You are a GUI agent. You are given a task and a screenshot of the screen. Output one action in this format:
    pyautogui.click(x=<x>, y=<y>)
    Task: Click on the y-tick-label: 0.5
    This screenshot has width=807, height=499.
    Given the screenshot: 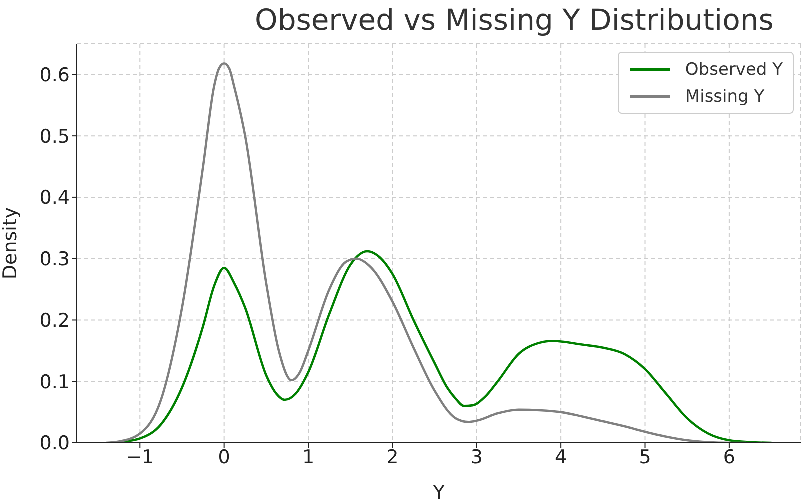 What is the action you would take?
    pyautogui.click(x=55, y=137)
    